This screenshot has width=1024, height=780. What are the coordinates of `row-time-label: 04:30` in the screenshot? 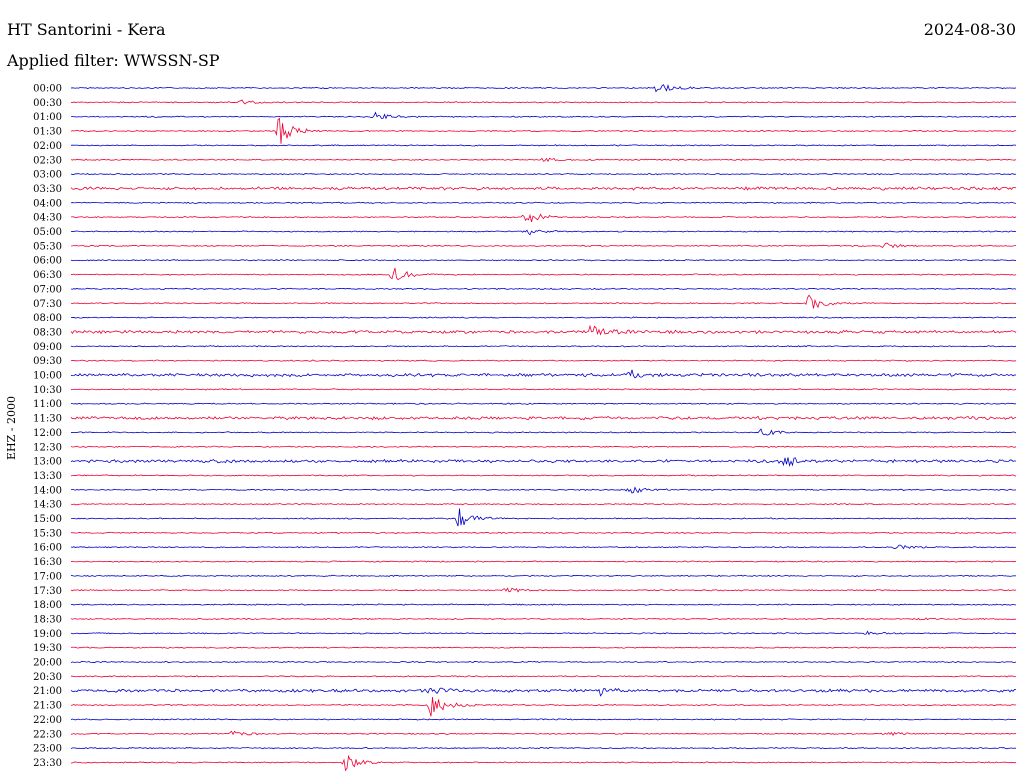 It's located at (47, 218).